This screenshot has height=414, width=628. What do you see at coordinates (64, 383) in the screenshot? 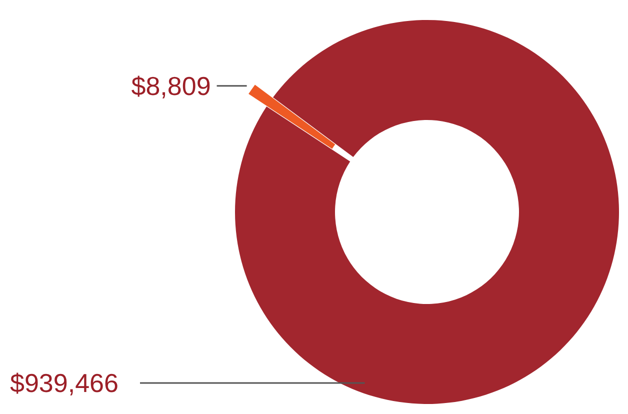
I see `data-label: $939,466` at bounding box center [64, 383].